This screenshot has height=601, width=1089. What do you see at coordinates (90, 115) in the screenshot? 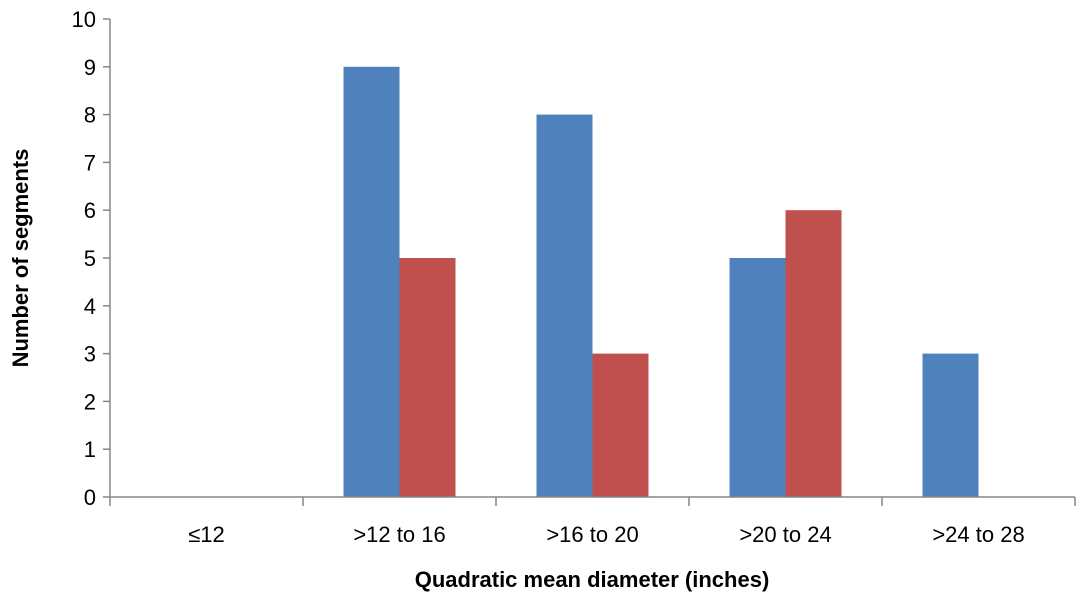
I see `y-tick-label: 8` at bounding box center [90, 115].